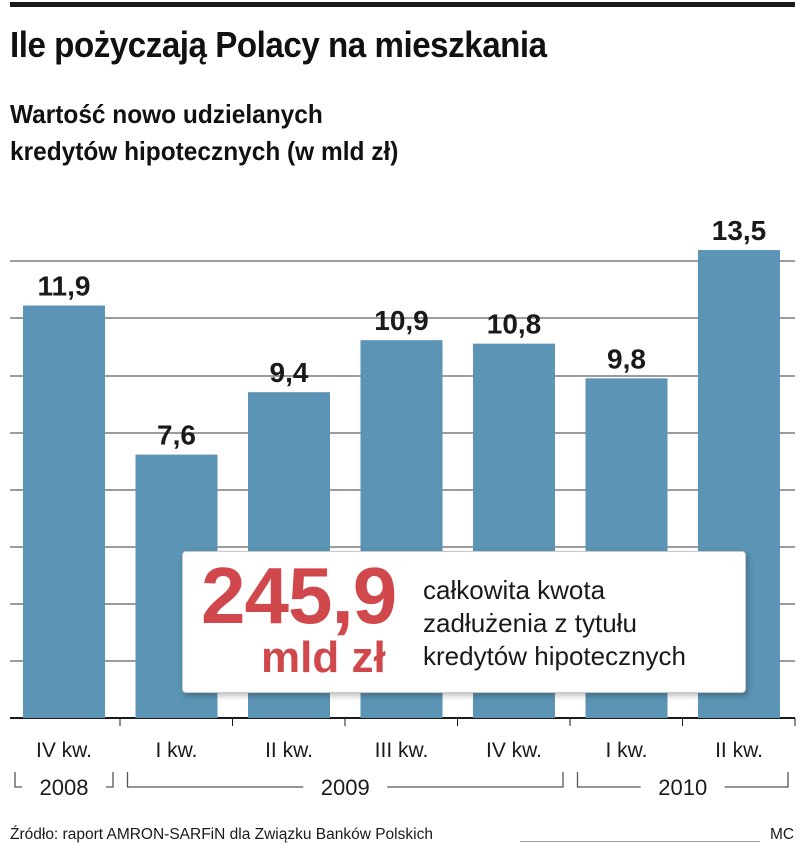 This screenshot has width=805, height=853. Describe the element at coordinates (204, 151) in the screenshot. I see `subtitle-line-2: kredytów hipotecznych (w mld zł)` at that location.